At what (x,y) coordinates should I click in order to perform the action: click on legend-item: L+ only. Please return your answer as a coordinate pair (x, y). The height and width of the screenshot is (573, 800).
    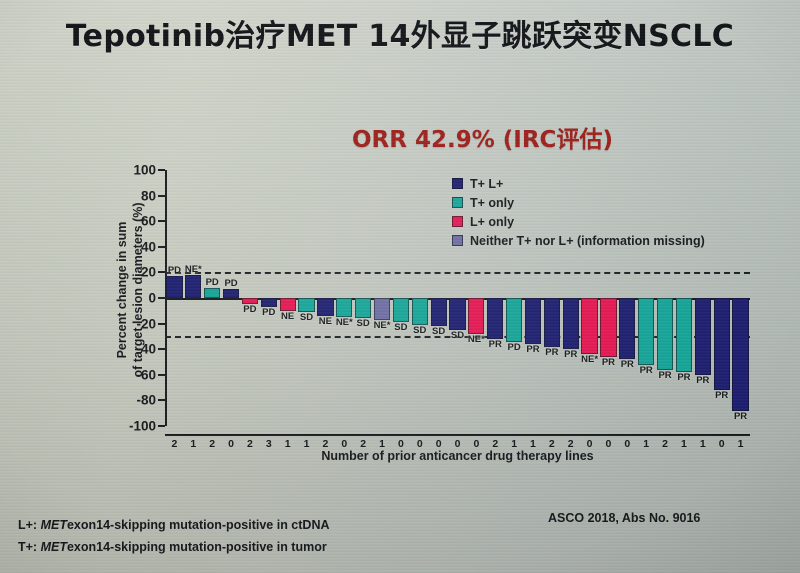
    Looking at the image, I should click on (578, 221).